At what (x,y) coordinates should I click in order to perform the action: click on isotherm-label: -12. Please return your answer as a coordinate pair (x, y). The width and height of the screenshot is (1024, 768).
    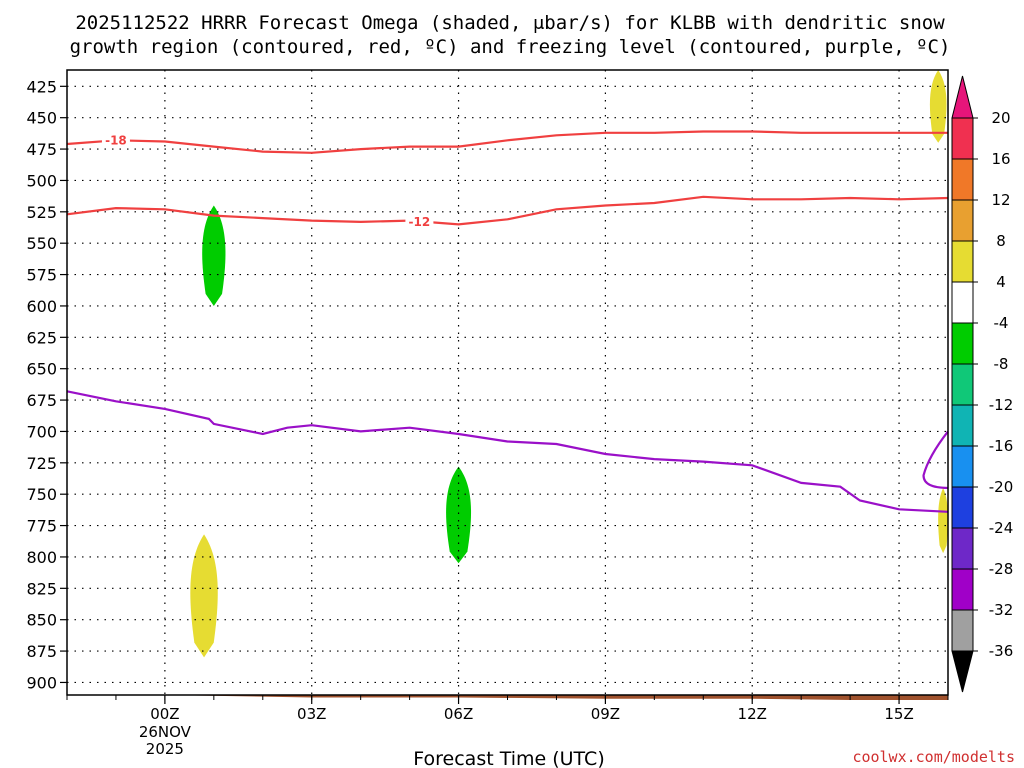
    Looking at the image, I should click on (420, 222).